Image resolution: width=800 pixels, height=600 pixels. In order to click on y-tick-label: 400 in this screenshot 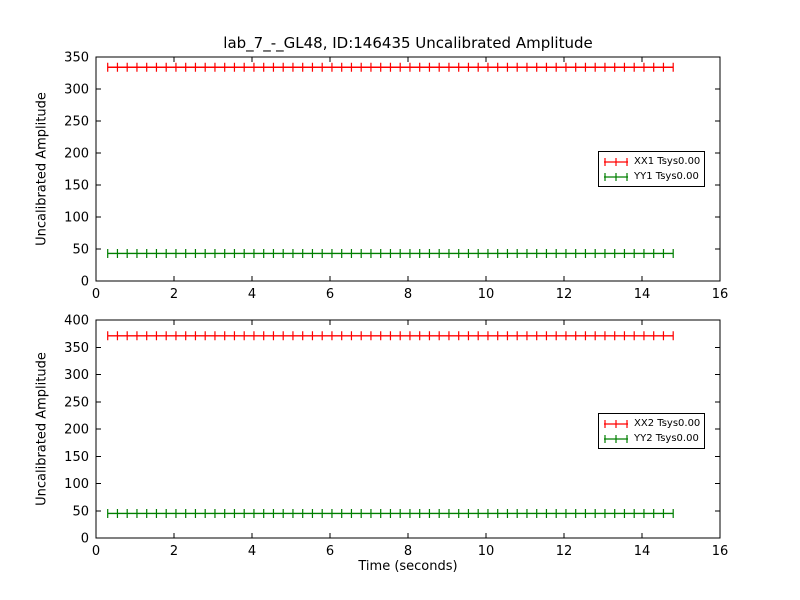, I will do `click(76, 321)`.